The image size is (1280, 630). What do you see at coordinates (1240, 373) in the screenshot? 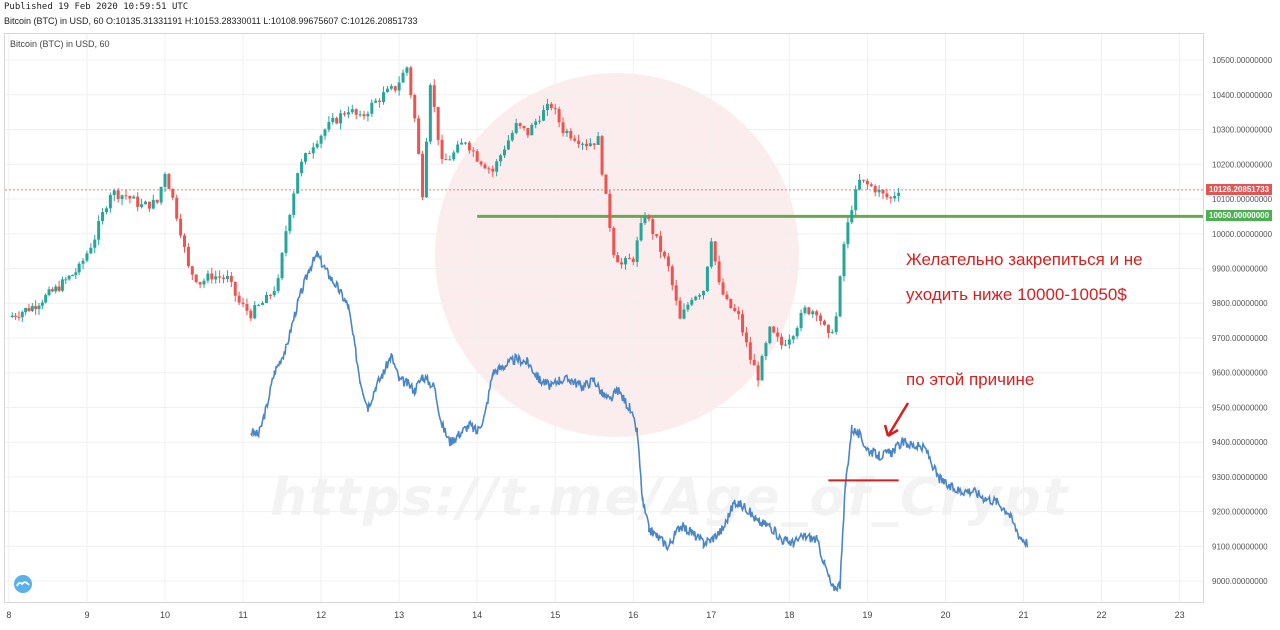
I see `y-tick-label: 9600.00000000` at bounding box center [1240, 373].